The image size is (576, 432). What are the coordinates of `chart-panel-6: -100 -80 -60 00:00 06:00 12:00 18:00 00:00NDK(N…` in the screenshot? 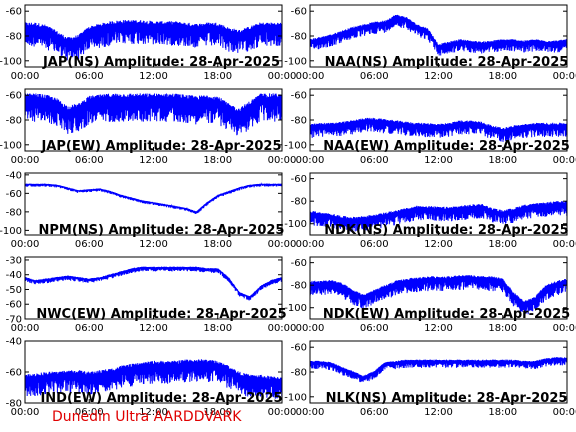 It's located at (430, 211).